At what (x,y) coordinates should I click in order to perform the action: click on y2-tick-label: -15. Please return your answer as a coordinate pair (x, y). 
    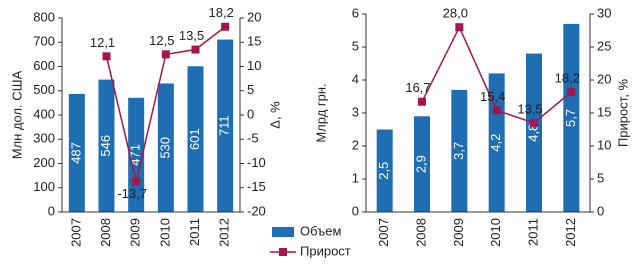
    Looking at the image, I should click on (256, 186).